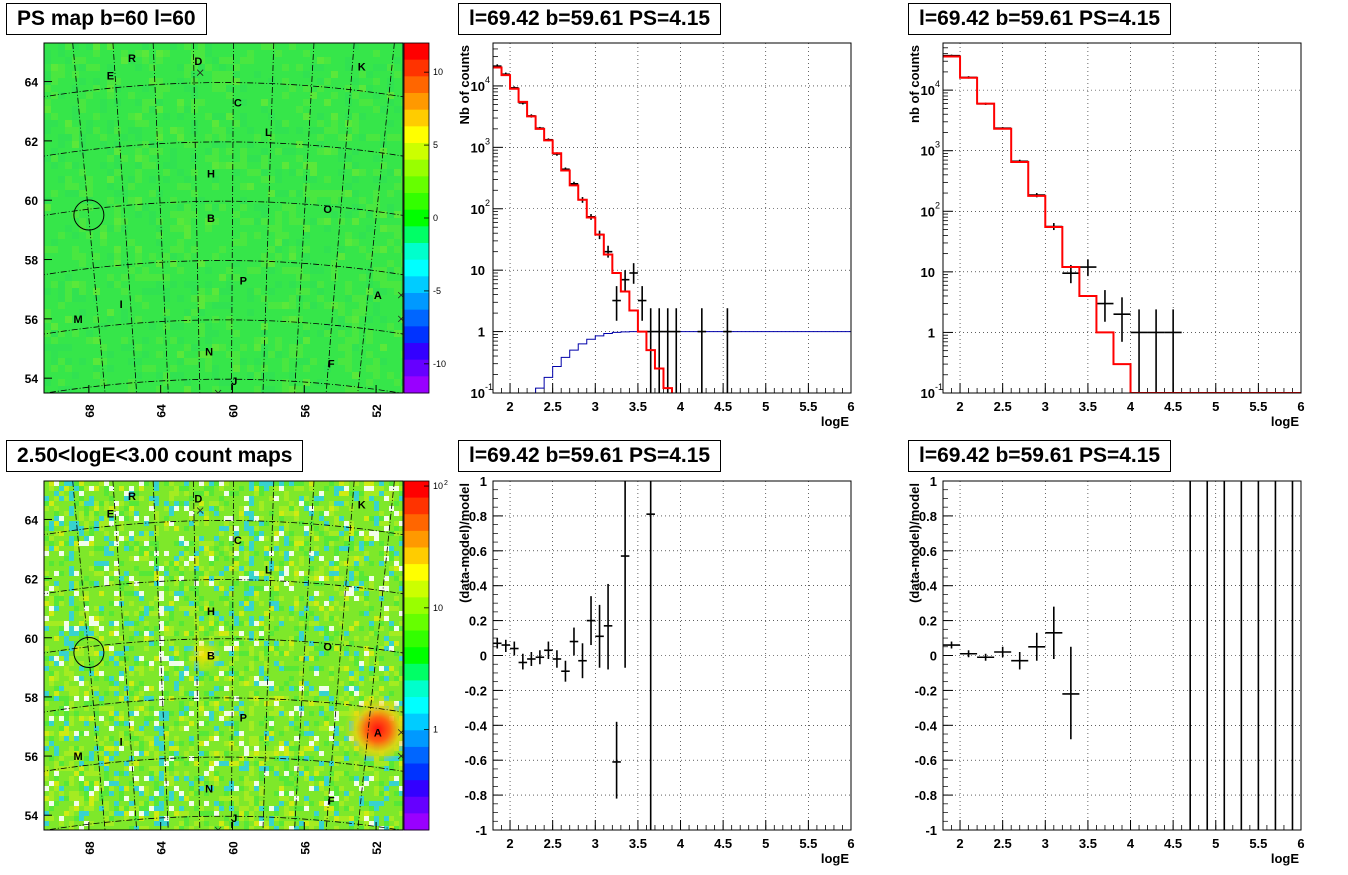  I want to click on y-tick-label: -0.6, so click(476, 760).